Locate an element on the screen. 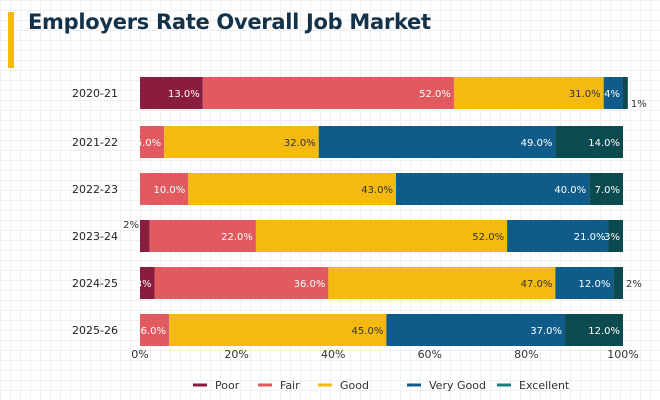  data-label: 47.0% is located at coordinates (537, 284).